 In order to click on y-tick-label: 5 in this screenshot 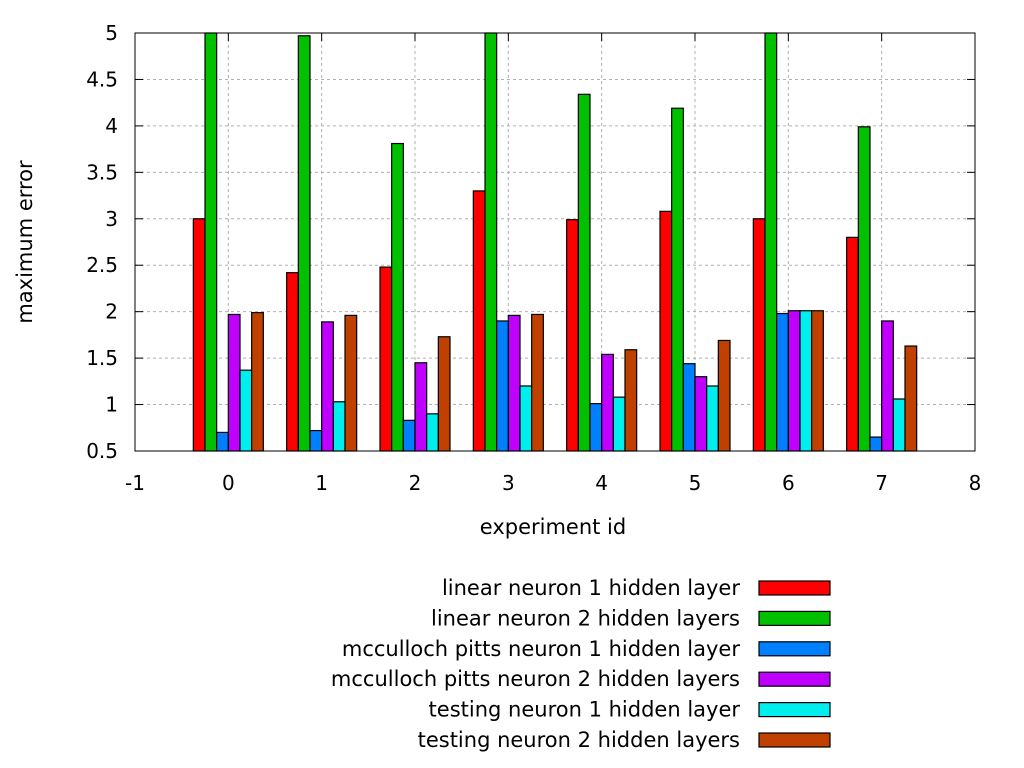, I will do `click(111, 33)`.